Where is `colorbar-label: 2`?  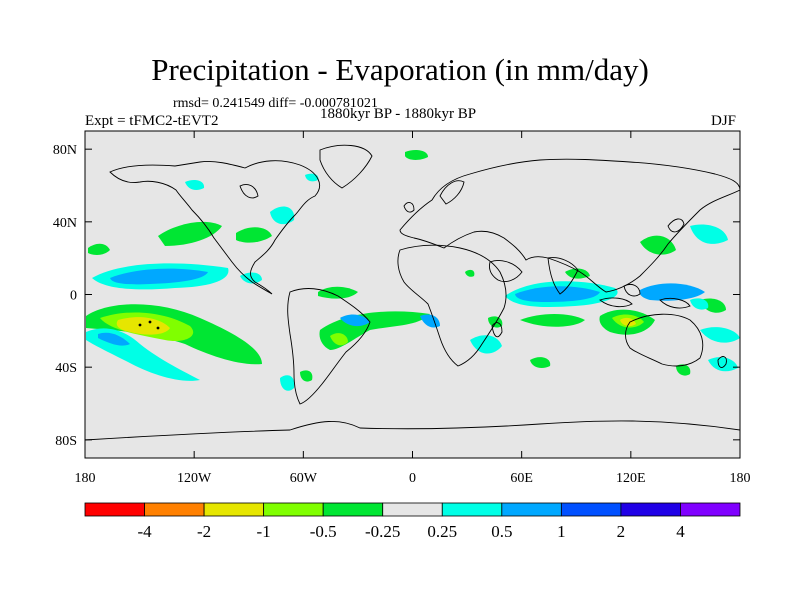
colorbar-label: 2 is located at coordinates (621, 531).